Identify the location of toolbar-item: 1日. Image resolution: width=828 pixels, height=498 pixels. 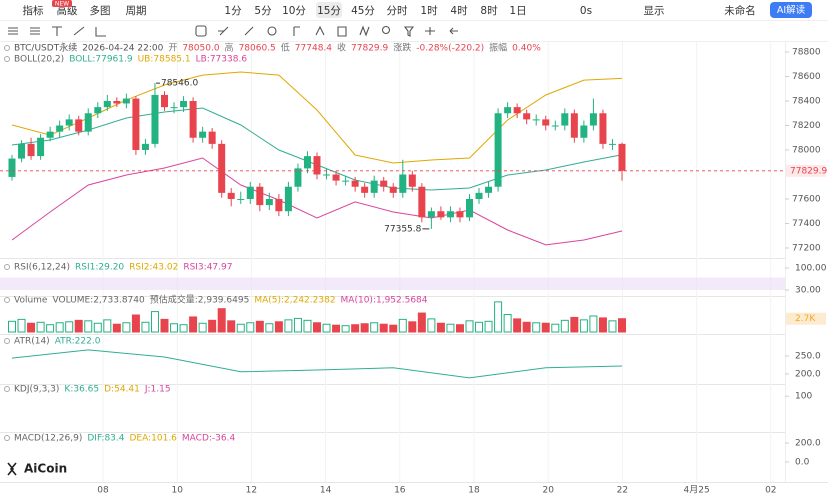
(517, 11).